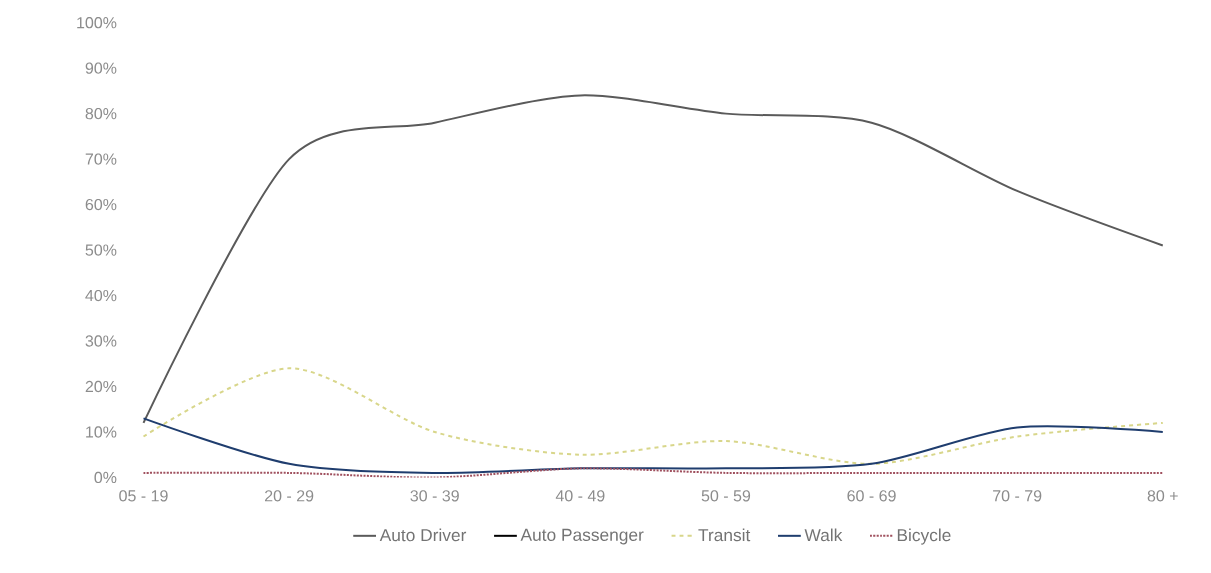 The height and width of the screenshot is (573, 1211). Describe the element at coordinates (101, 295) in the screenshot. I see `y-tick-label: 40%` at that location.